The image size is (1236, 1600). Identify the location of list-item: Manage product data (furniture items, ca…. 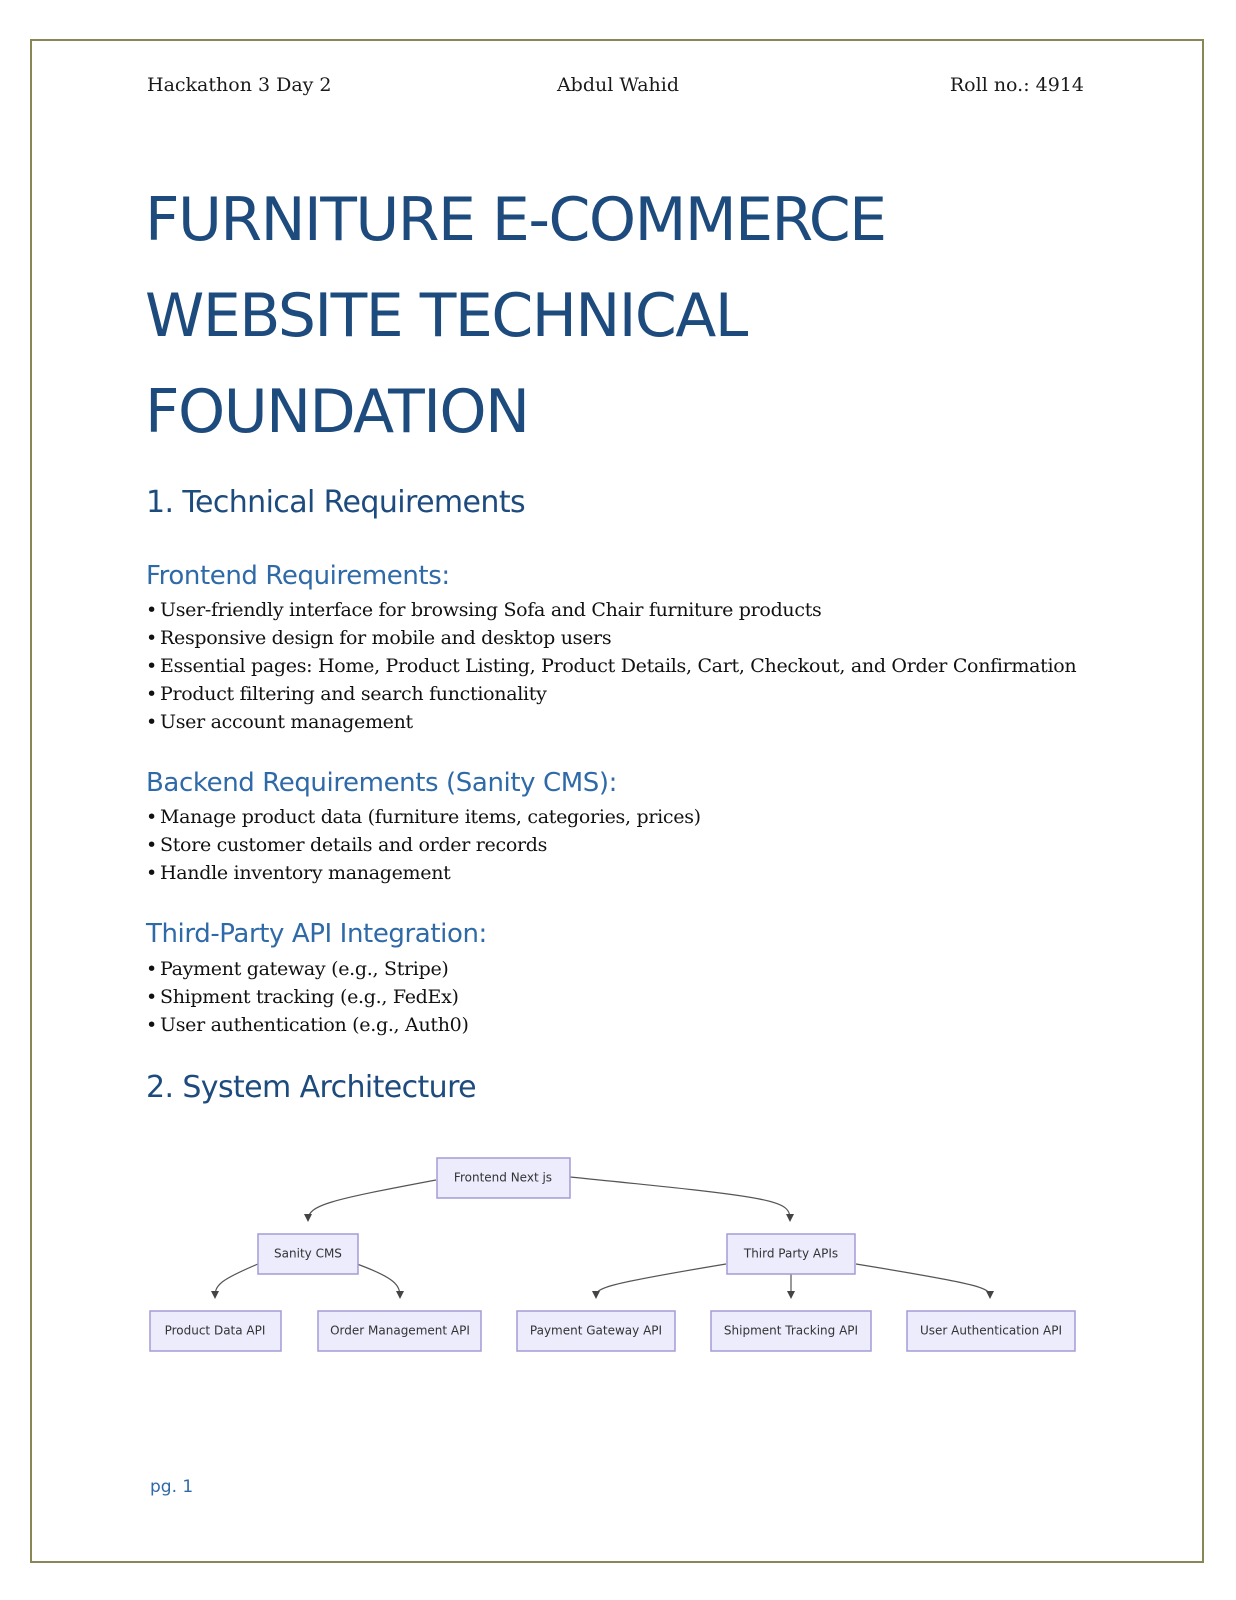
(423, 817).